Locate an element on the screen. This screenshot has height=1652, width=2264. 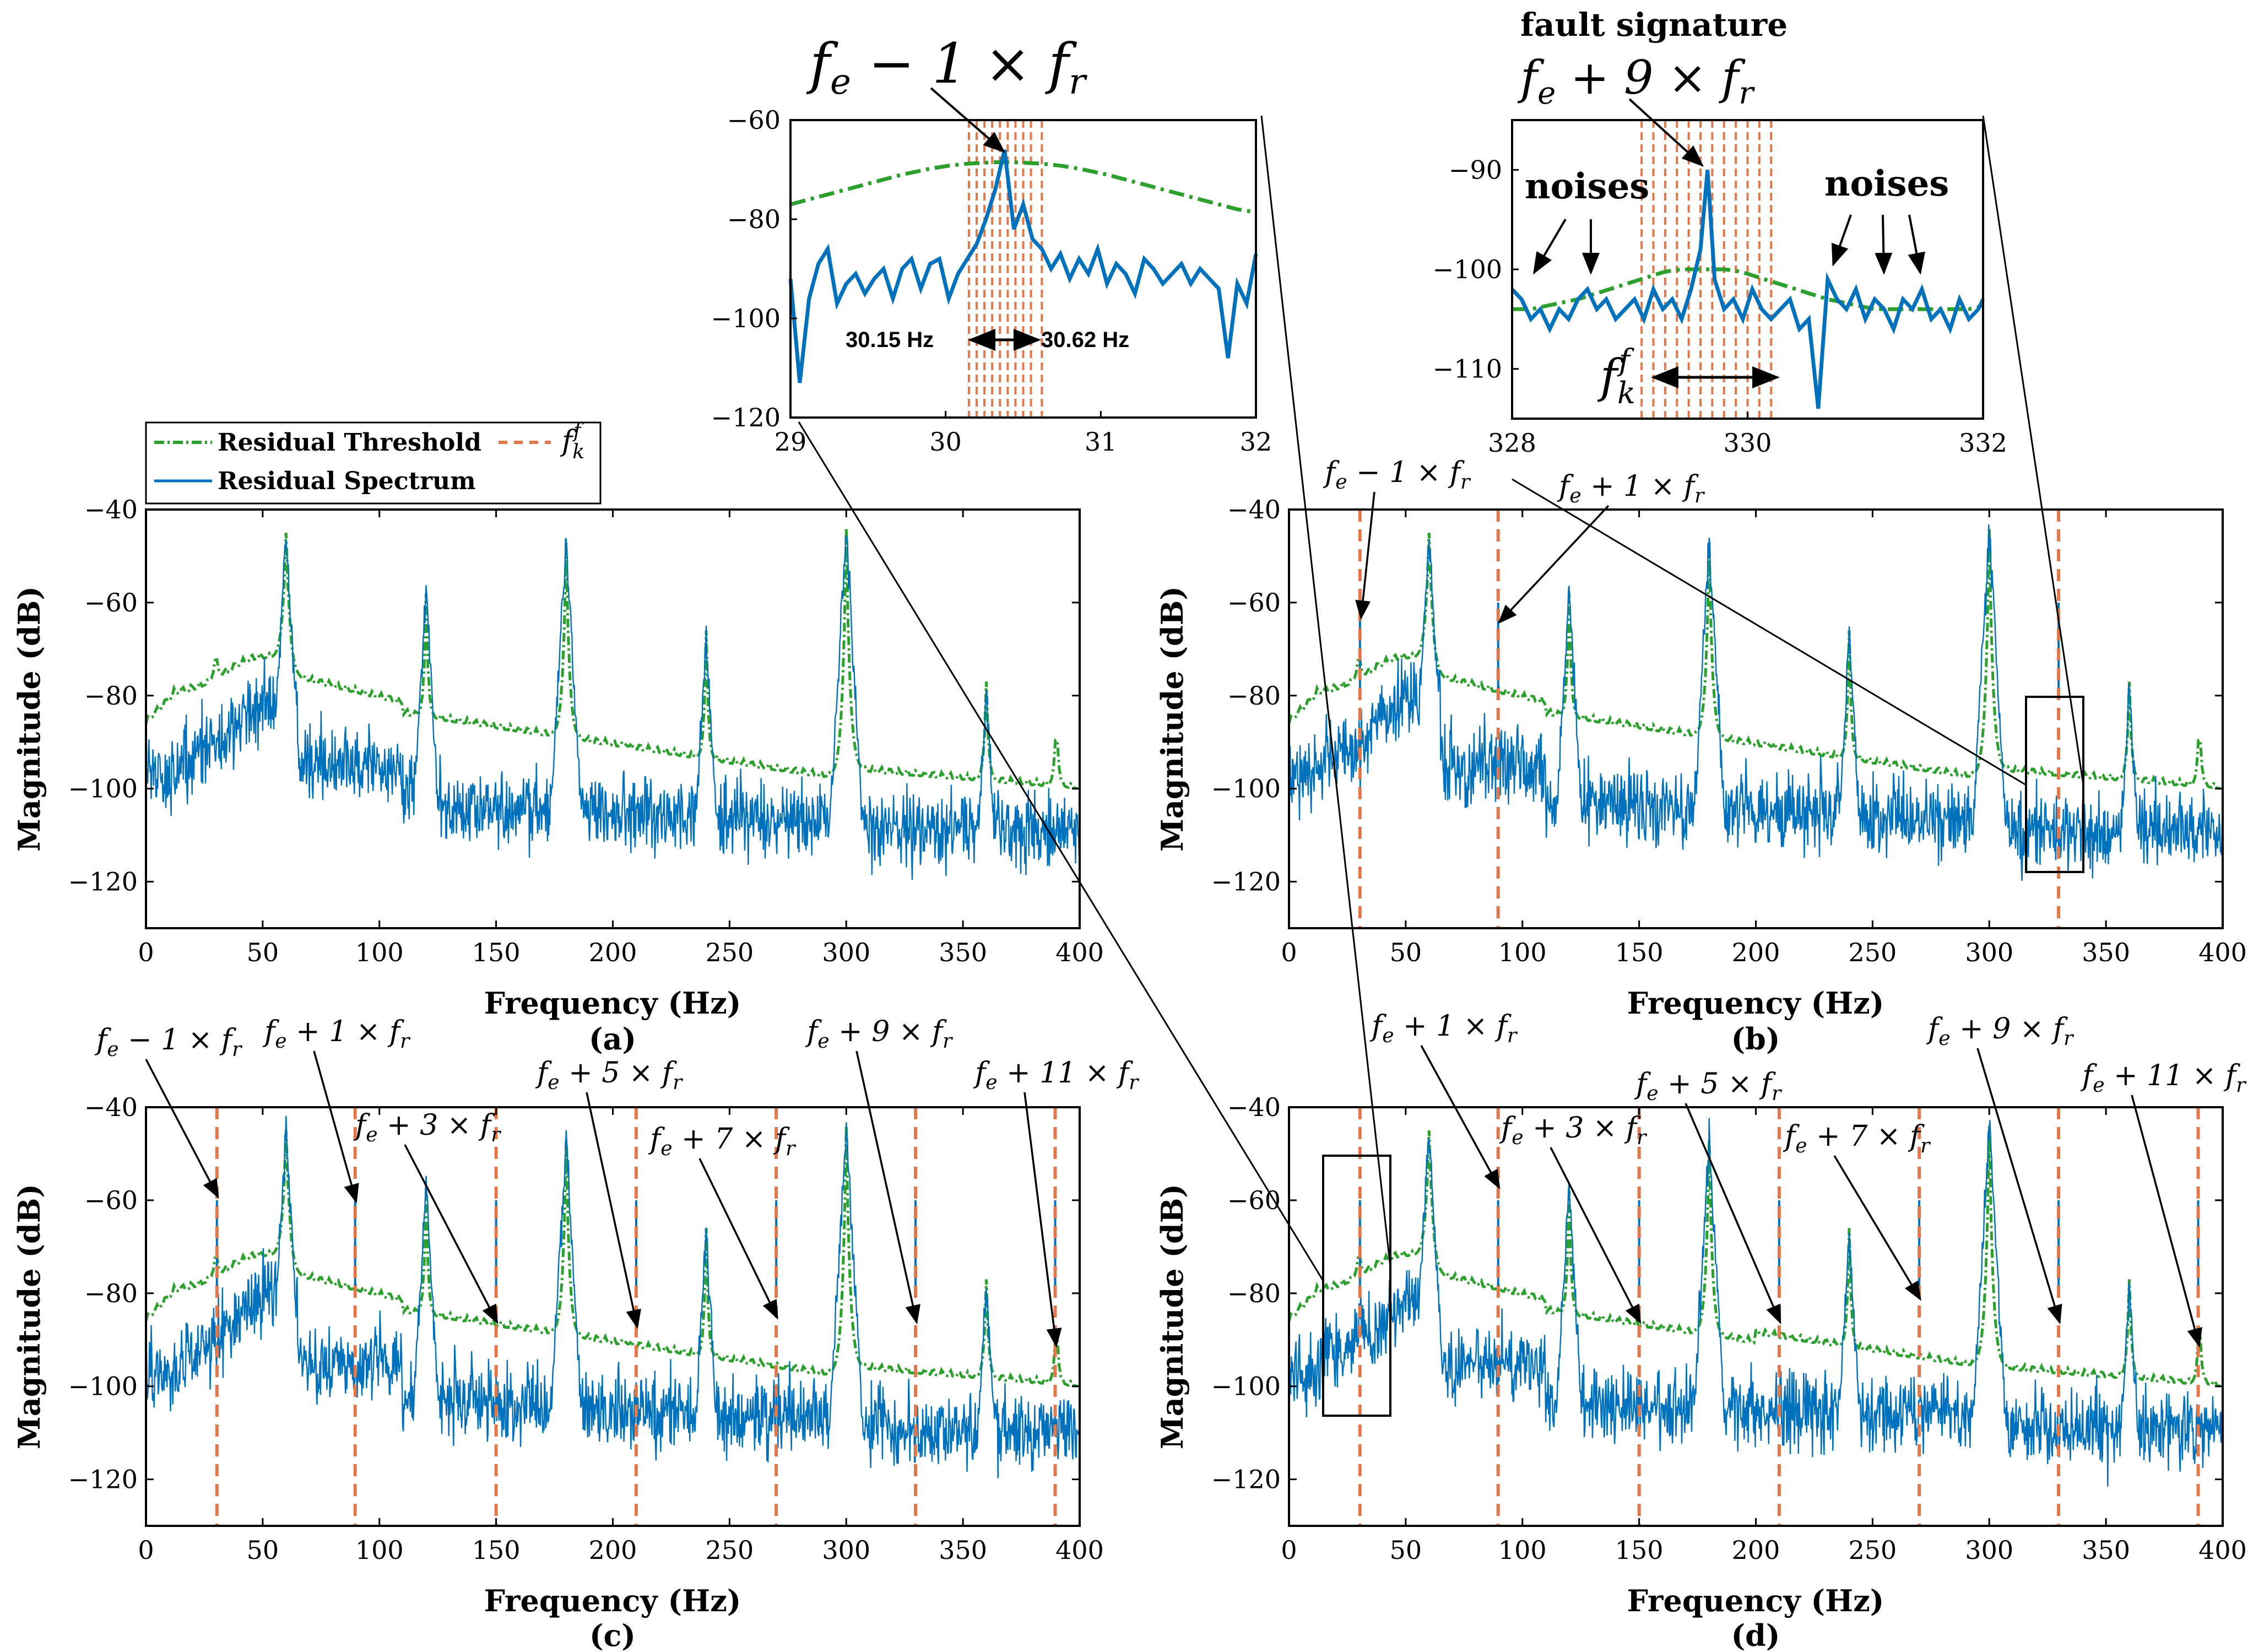
panel-c-annotation-4: fe + 7 × fr is located at coordinates (722, 1141).